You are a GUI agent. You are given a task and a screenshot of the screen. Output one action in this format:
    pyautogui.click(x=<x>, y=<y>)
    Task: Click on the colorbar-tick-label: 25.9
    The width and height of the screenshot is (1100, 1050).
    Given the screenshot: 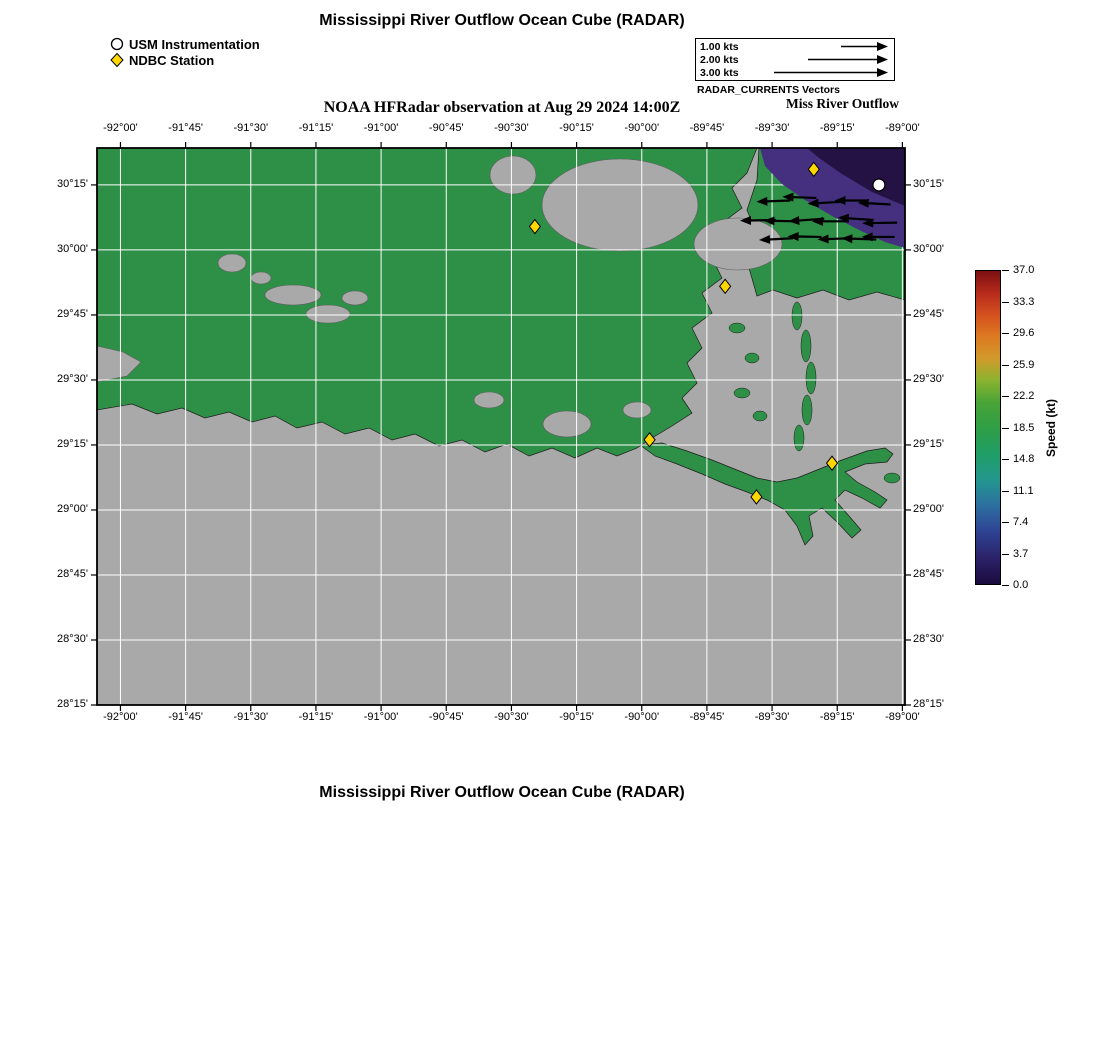 What is the action you would take?
    pyautogui.click(x=1024, y=364)
    